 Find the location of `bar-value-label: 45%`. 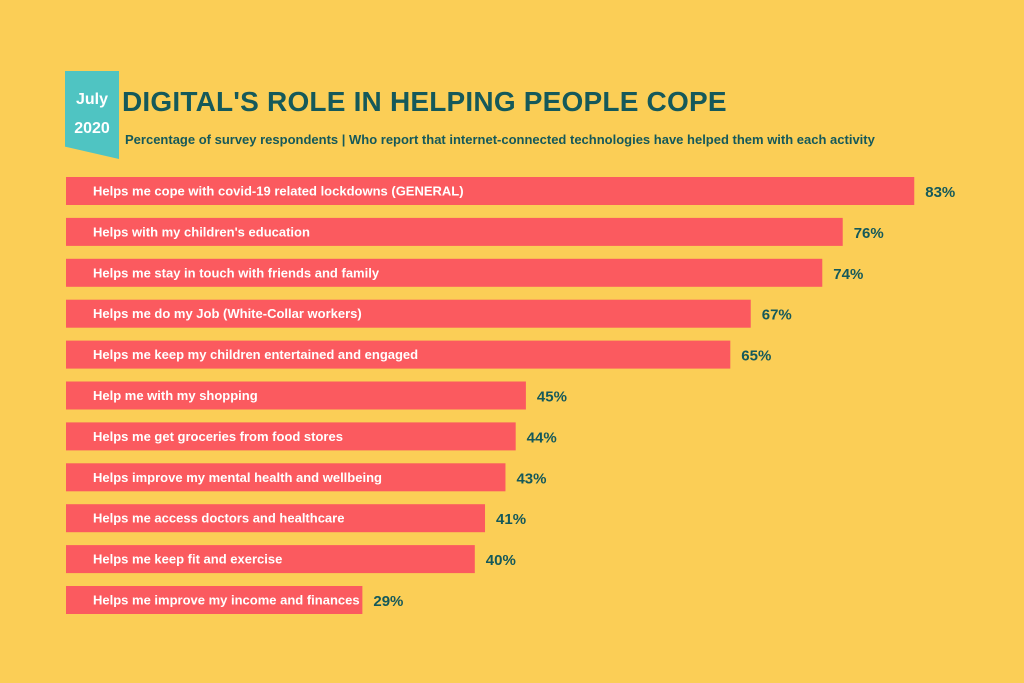

bar-value-label: 45% is located at coordinates (552, 397).